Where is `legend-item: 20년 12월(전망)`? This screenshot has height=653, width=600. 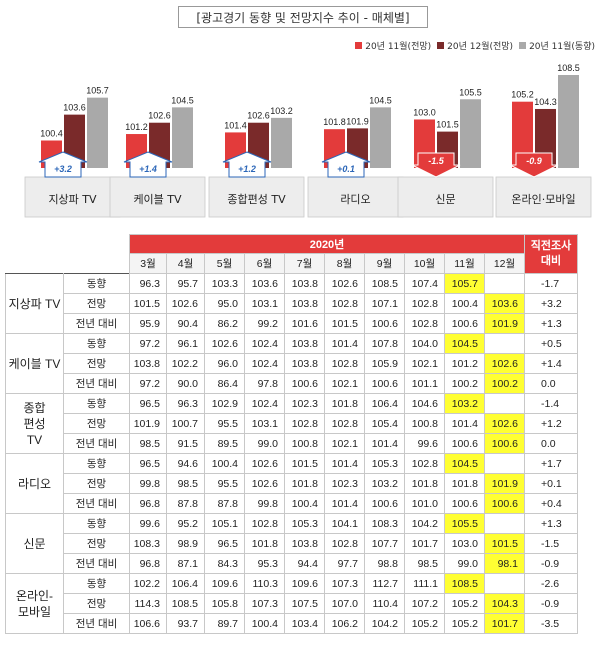 legend-item: 20년 12월(전망) is located at coordinates (475, 45).